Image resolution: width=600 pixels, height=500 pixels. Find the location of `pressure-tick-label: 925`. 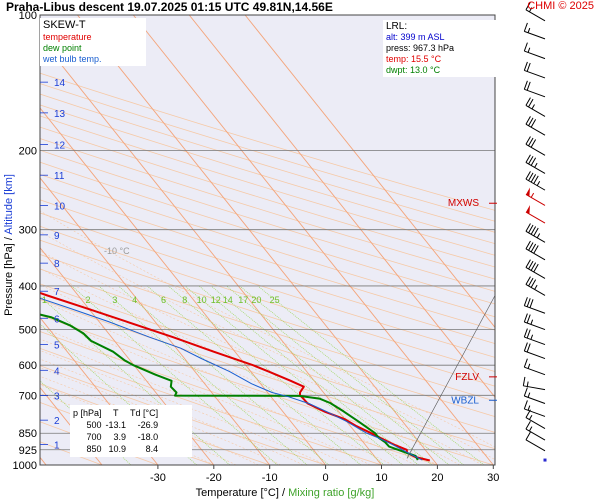

pressure-tick-label: 925 is located at coordinates (28, 451).